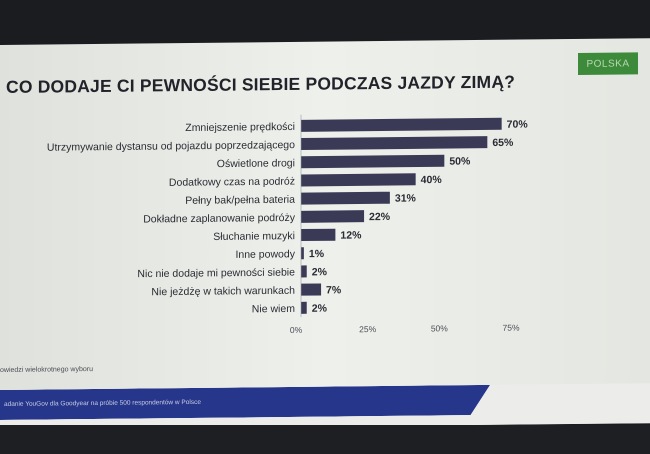  I want to click on value-label: 31%, so click(406, 198).